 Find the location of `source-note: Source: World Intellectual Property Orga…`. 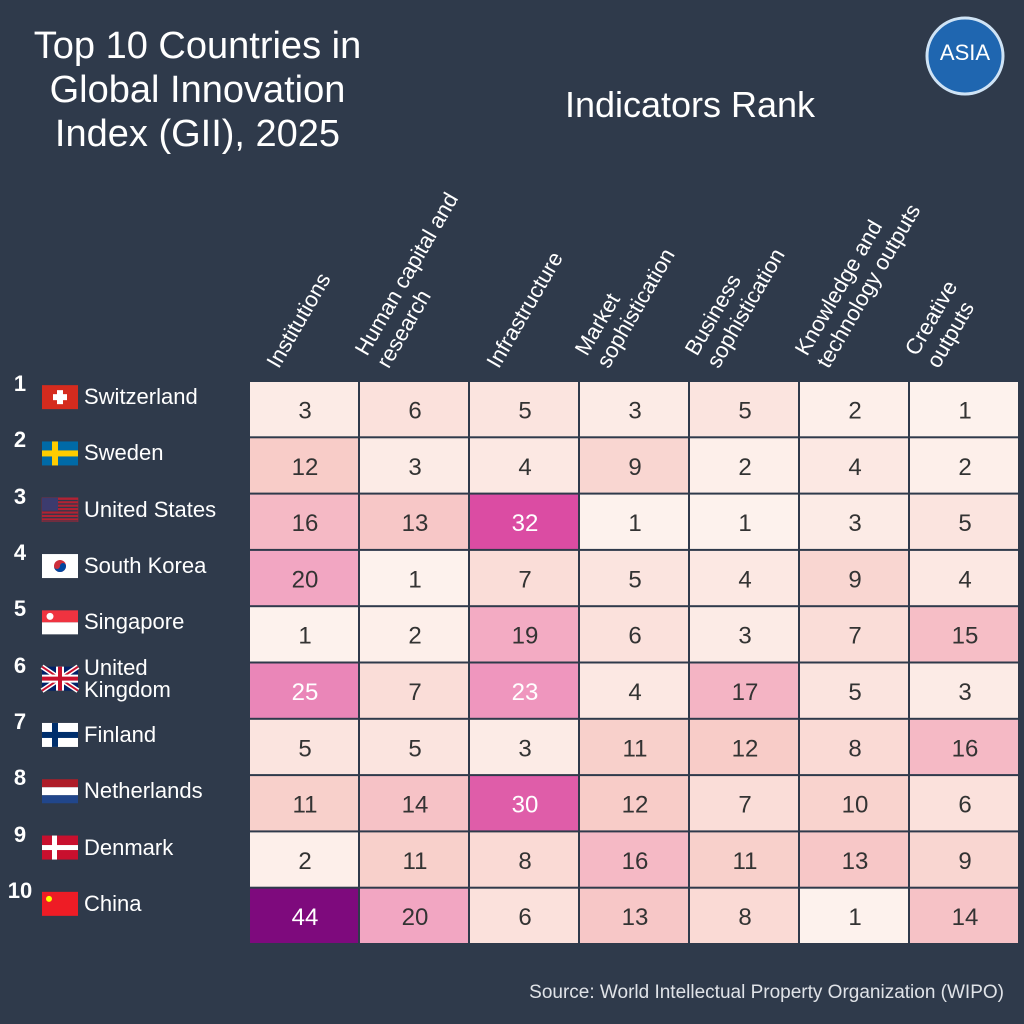

source-note: Source: World Intellectual Property Orga… is located at coordinates (766, 992).